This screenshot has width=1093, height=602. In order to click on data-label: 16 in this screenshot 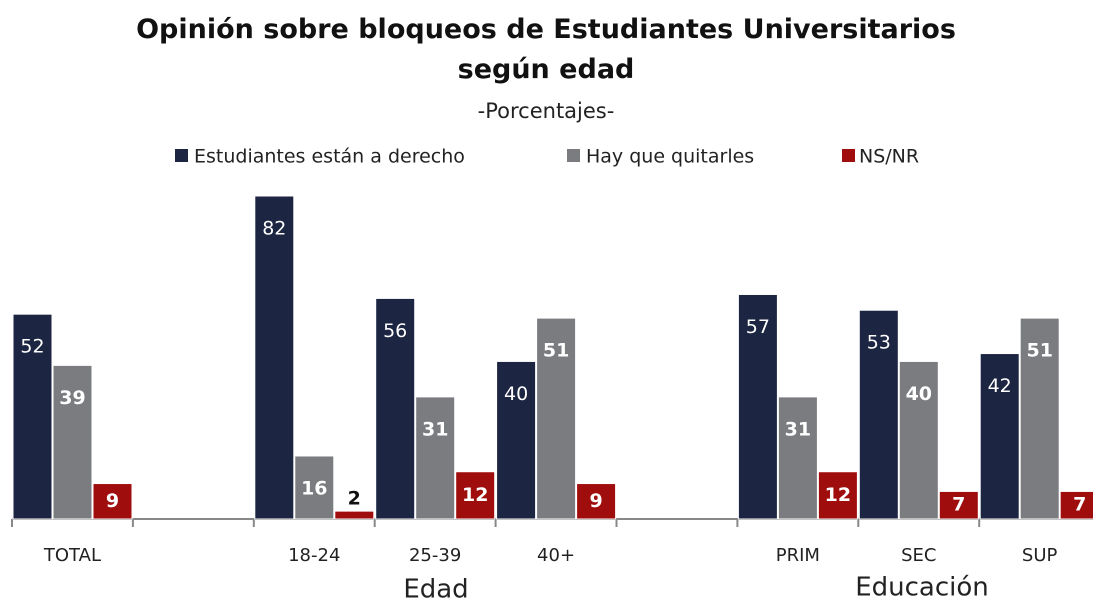, I will do `click(314, 488)`.